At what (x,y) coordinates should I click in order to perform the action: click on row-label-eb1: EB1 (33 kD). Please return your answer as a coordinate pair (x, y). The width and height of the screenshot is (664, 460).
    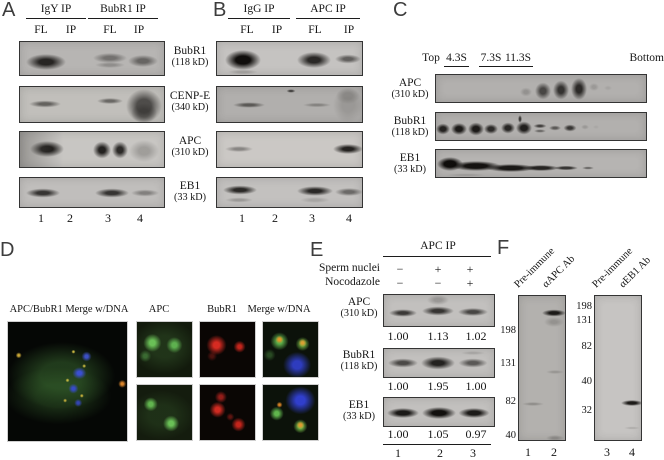
    Looking at the image, I should click on (410, 163).